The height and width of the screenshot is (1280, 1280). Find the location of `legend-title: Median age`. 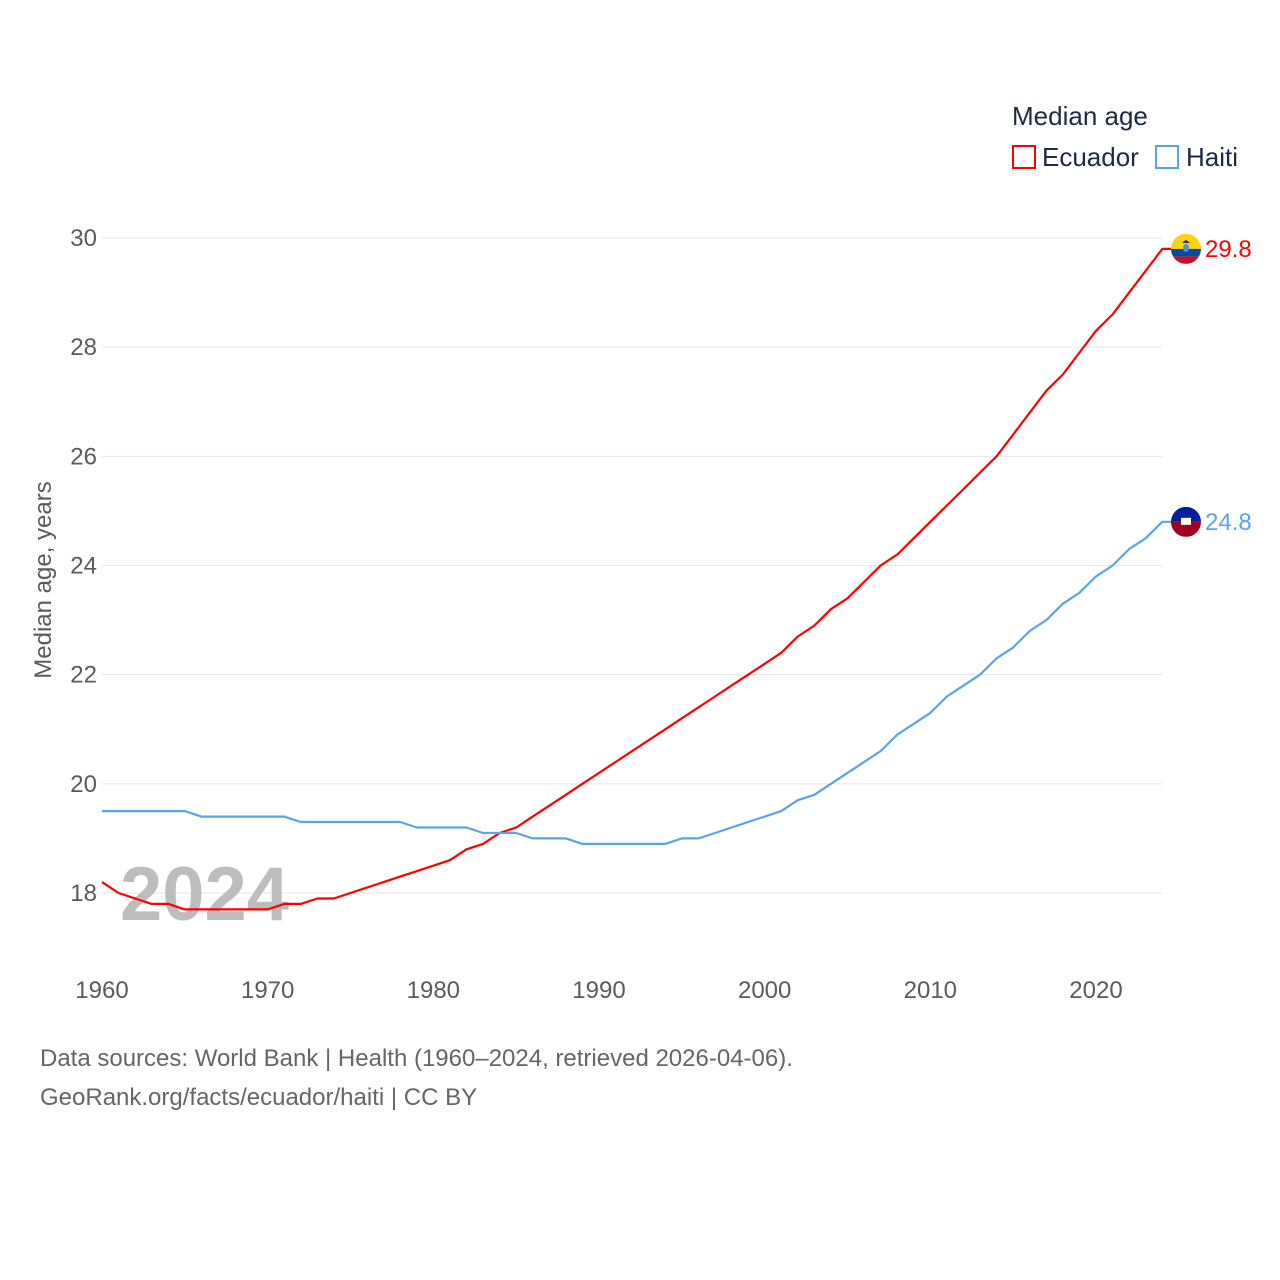

legend-title: Median age is located at coordinates (1080, 116).